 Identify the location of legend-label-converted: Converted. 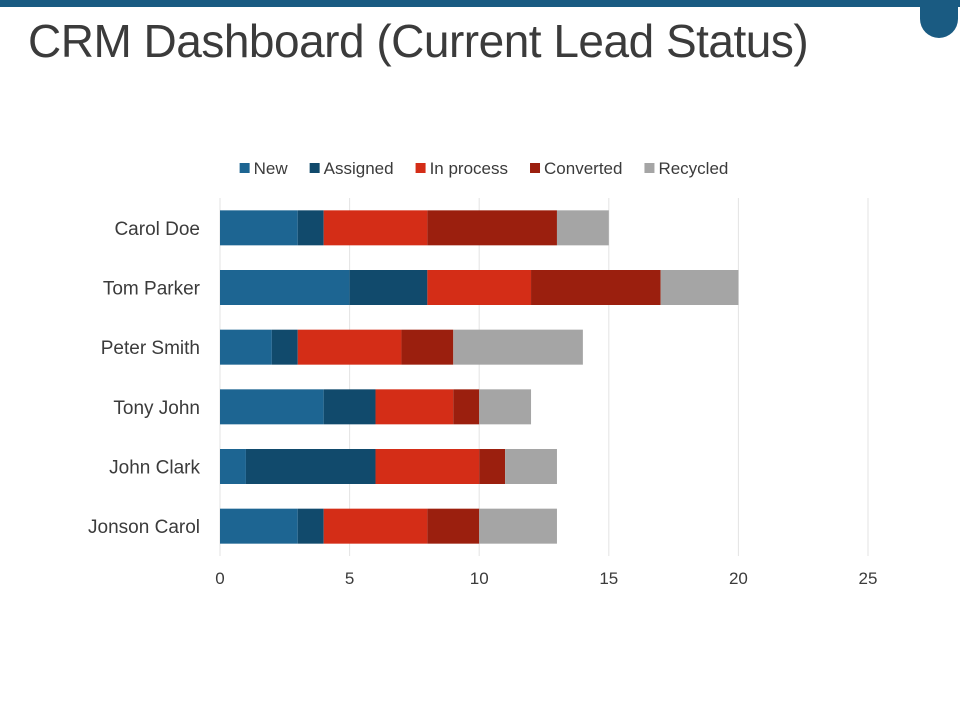
(583, 168).